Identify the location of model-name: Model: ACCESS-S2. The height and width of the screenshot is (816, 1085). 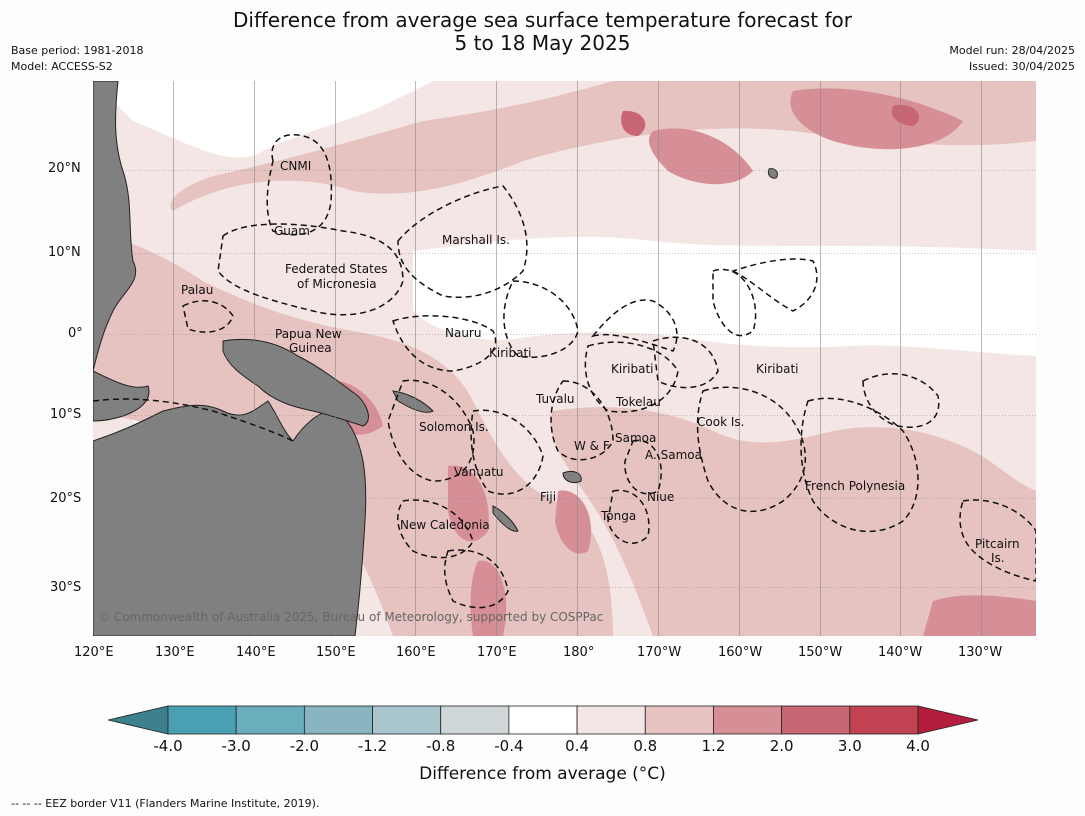
(62, 66).